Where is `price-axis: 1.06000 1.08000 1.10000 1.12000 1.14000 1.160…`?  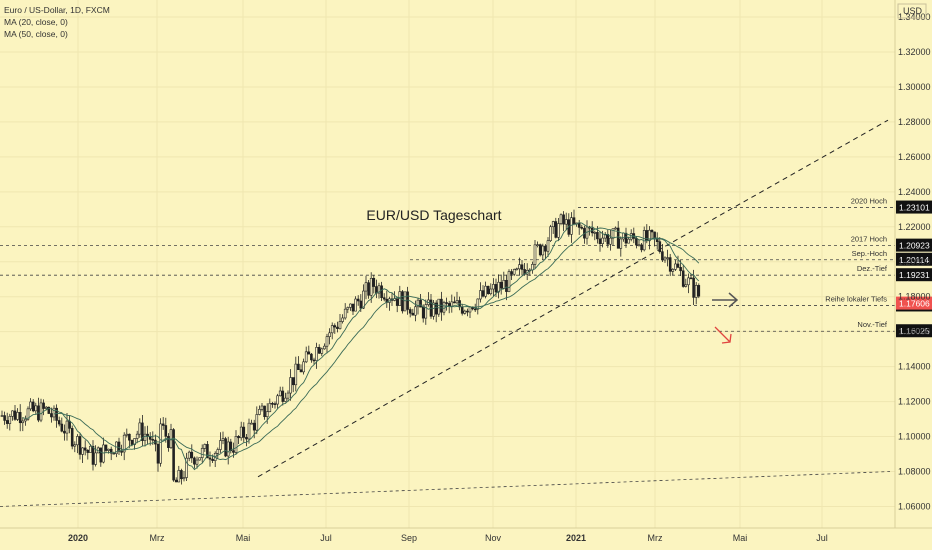 price-axis: 1.06000 1.08000 1.10000 1.12000 1.14000 1.160… is located at coordinates (912, 264).